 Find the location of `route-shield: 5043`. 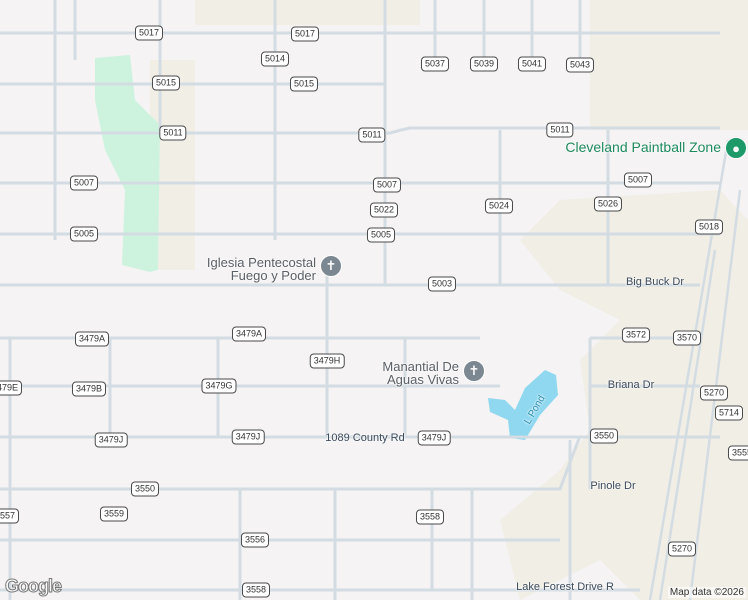

route-shield: 5043 is located at coordinates (580, 65).